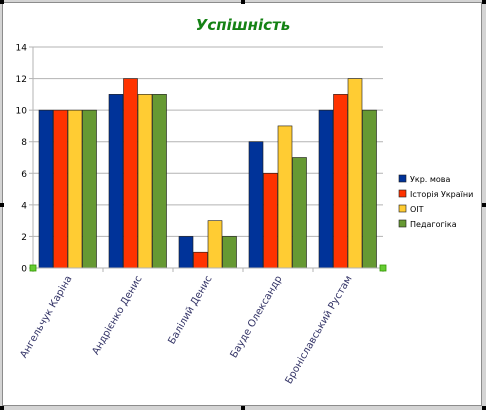 The width and height of the screenshot is (486, 410). Describe the element at coordinates (22, 112) in the screenshot. I see `y-tick-label: 10` at that location.